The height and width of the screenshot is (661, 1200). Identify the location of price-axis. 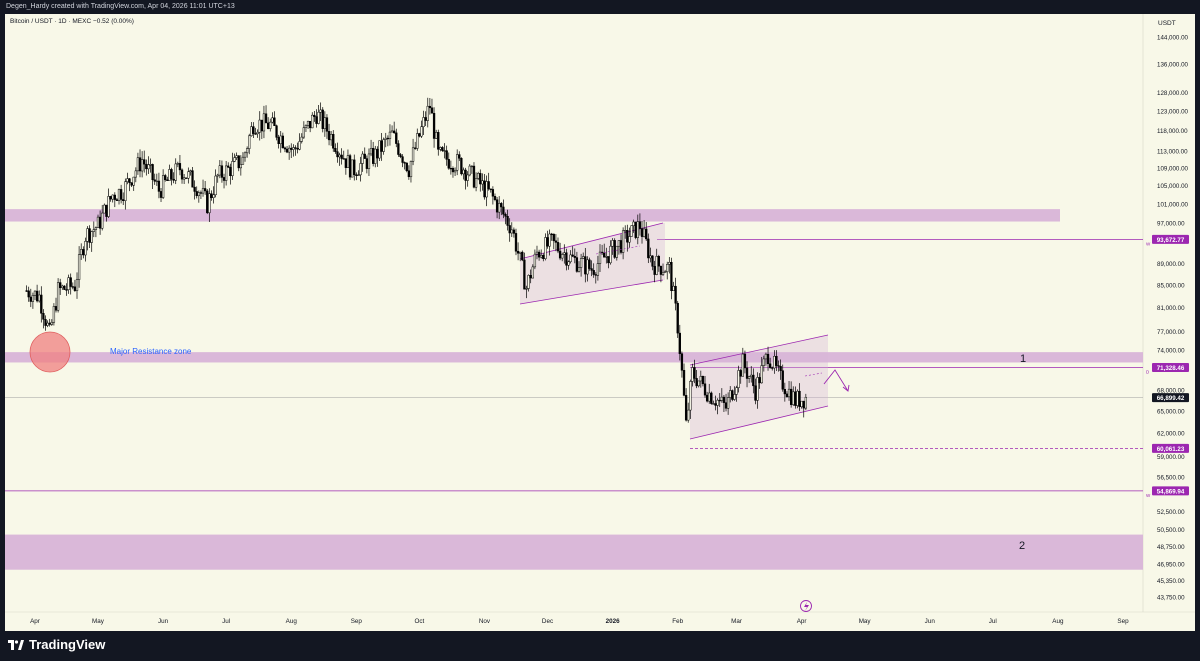
(1169, 322).